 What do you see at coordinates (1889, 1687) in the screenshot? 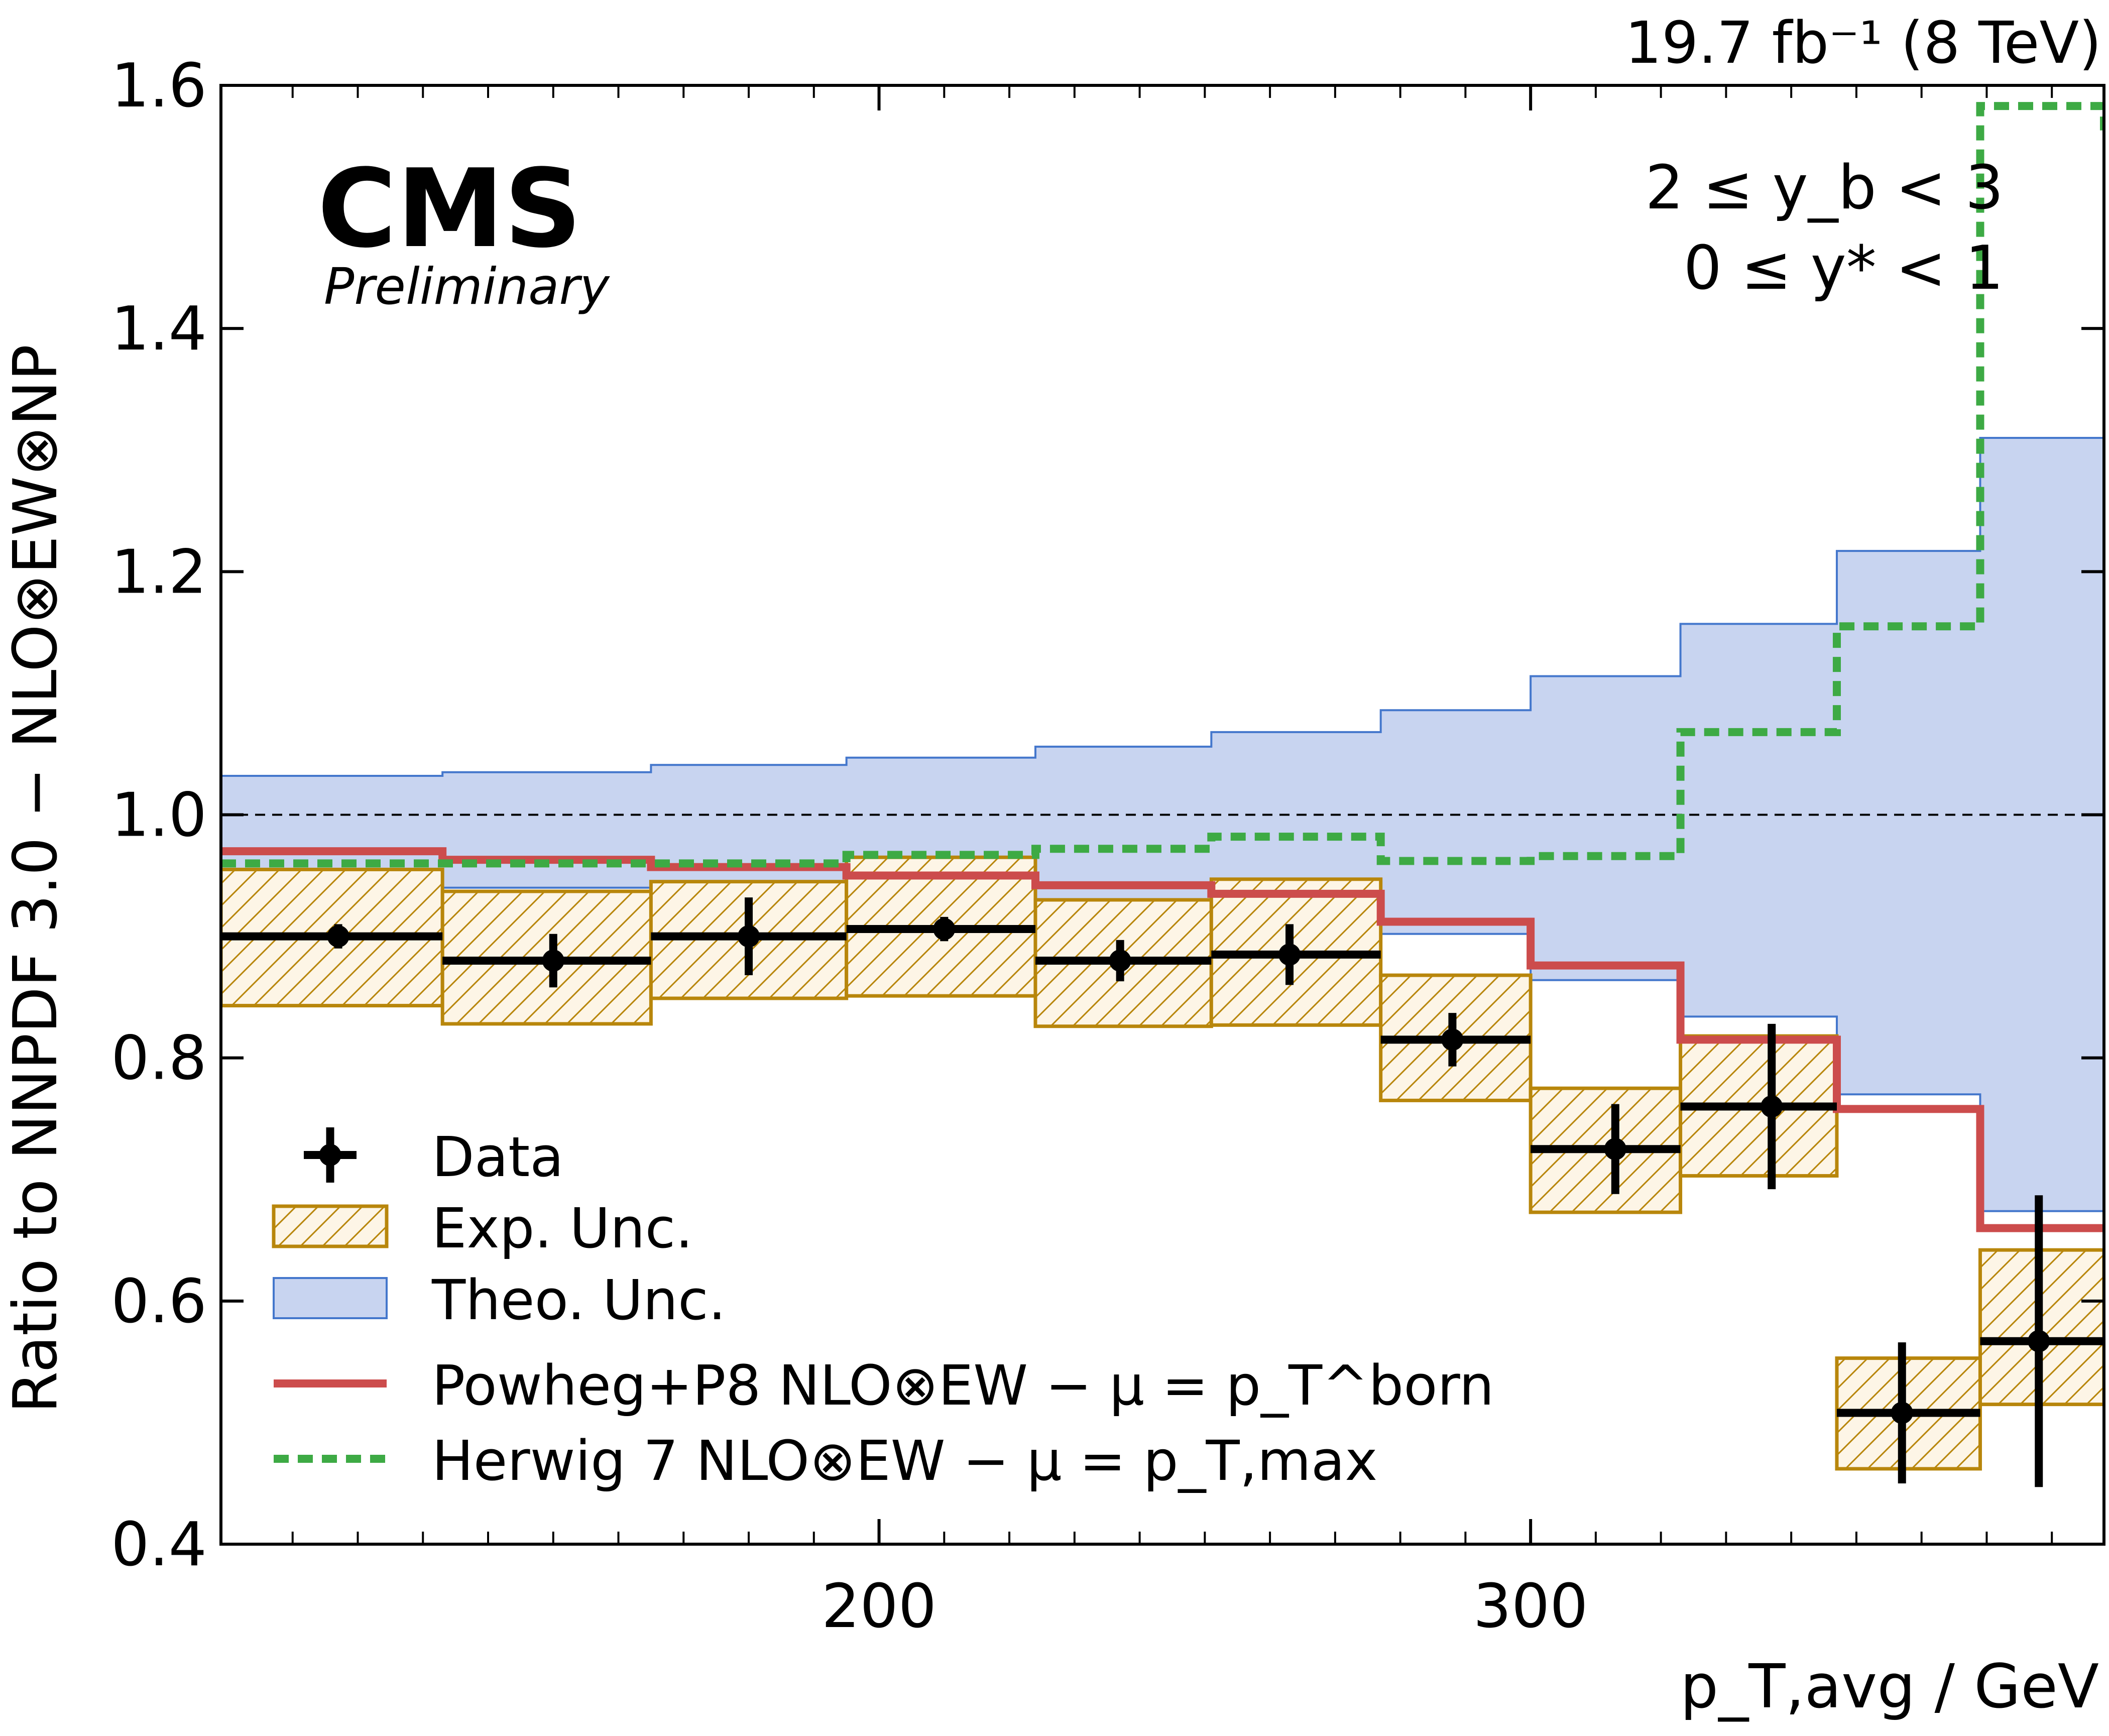
I see `x-axis-label: p_T,avg / GeV` at bounding box center [1889, 1687].